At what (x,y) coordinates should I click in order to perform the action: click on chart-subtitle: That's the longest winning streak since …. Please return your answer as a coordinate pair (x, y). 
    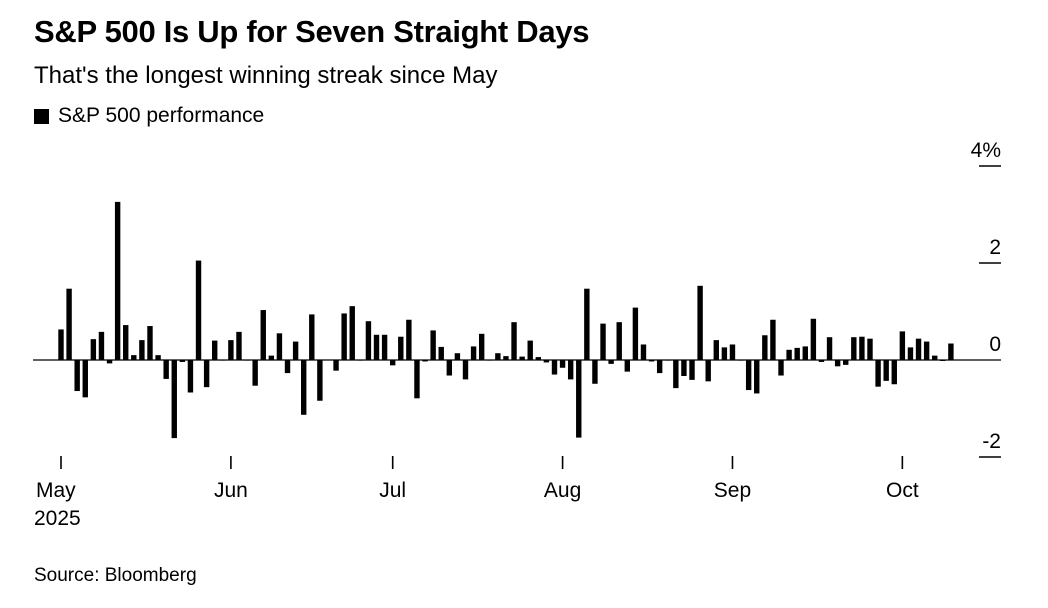
    Looking at the image, I should click on (266, 75).